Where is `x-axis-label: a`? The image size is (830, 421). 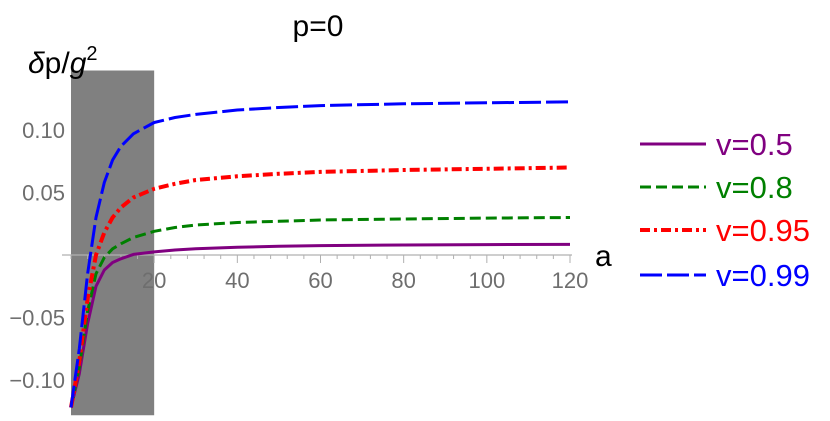
x-axis-label: a is located at coordinates (603, 256).